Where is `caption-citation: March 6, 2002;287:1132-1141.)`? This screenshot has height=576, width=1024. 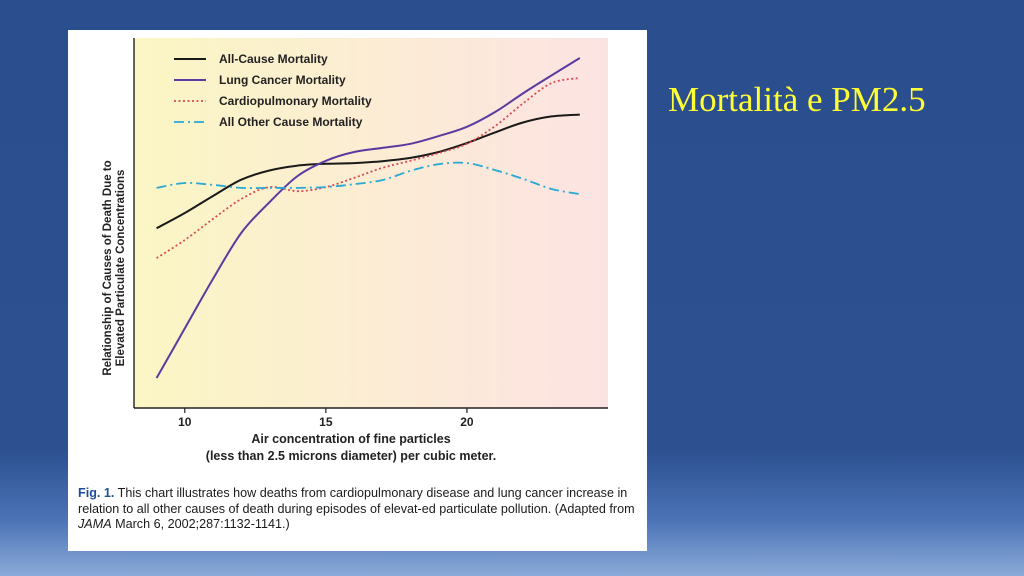
caption-citation: March 6, 2002;287:1132-1141.) is located at coordinates (202, 524).